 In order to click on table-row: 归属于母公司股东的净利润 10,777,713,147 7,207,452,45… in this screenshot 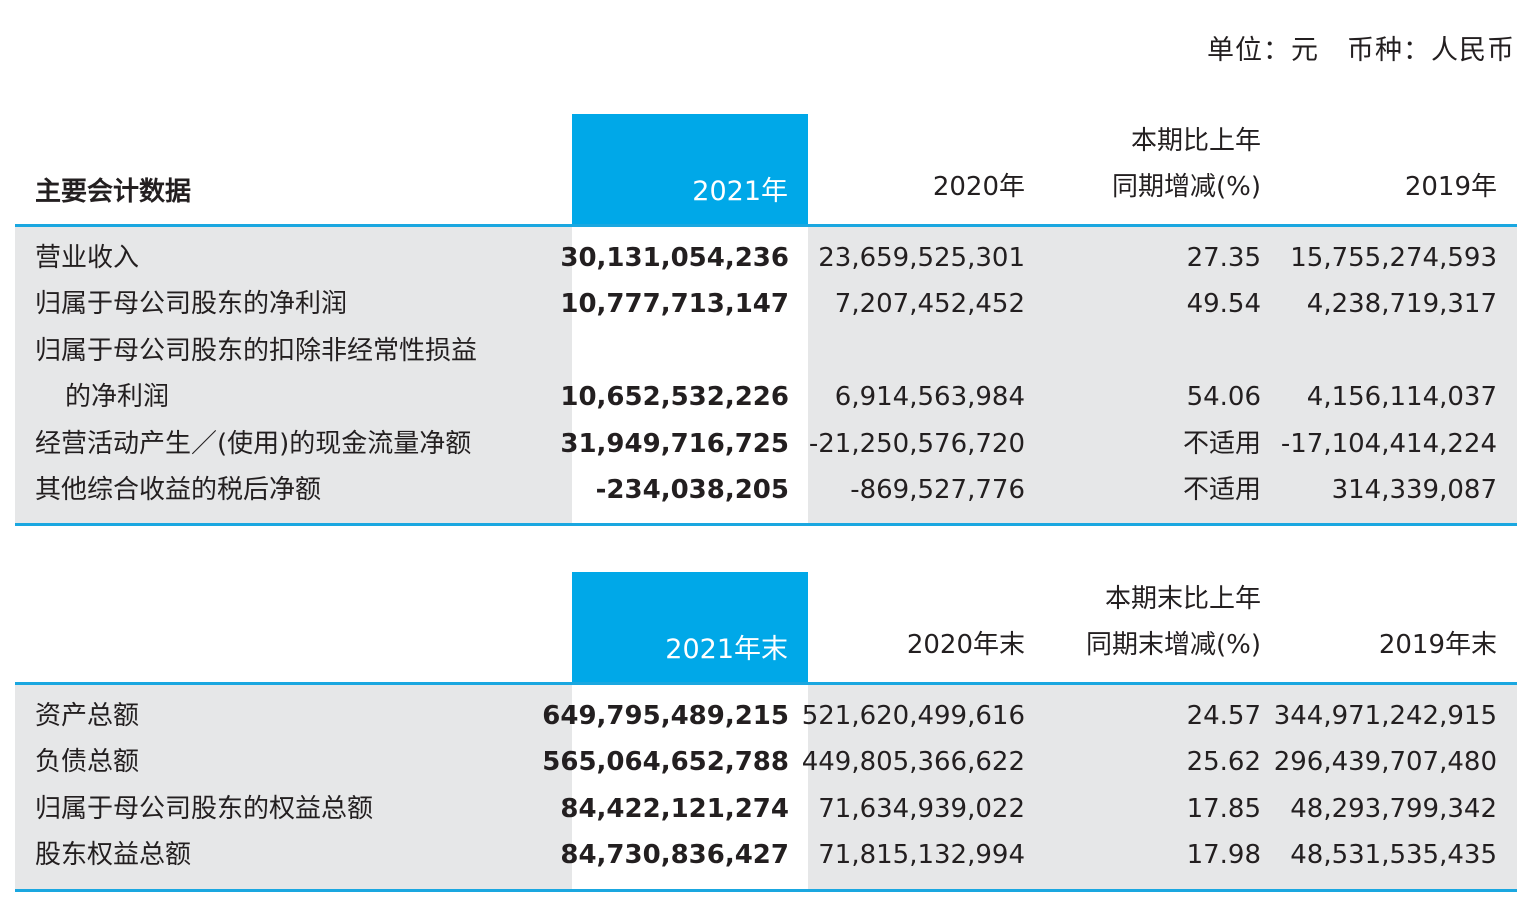, I will do `click(766, 304)`.